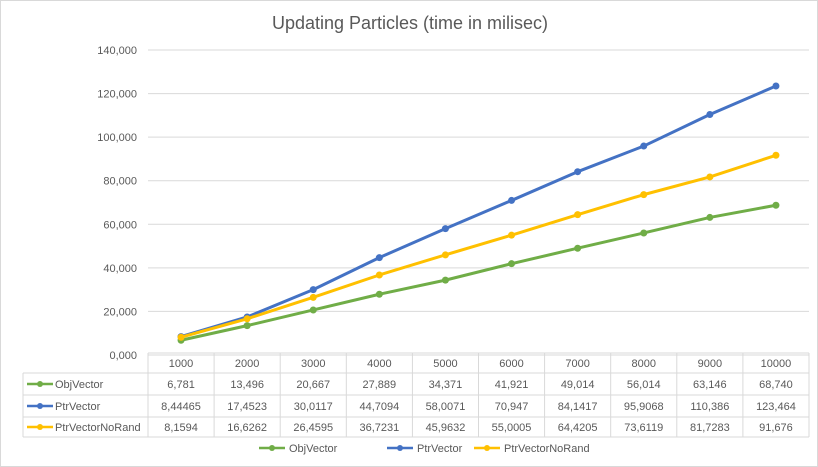 This screenshot has width=818, height=467. Describe the element at coordinates (446, 407) in the screenshot. I see `table-cell: 58,0071` at that location.